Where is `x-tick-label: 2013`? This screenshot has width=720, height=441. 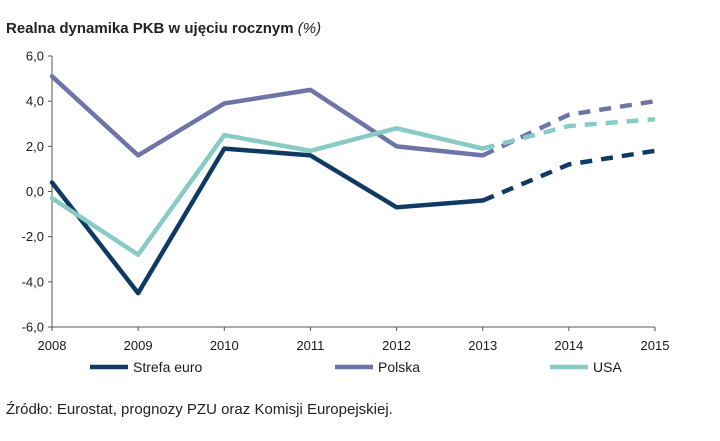
x-tick-label: 2013 is located at coordinates (482, 345).